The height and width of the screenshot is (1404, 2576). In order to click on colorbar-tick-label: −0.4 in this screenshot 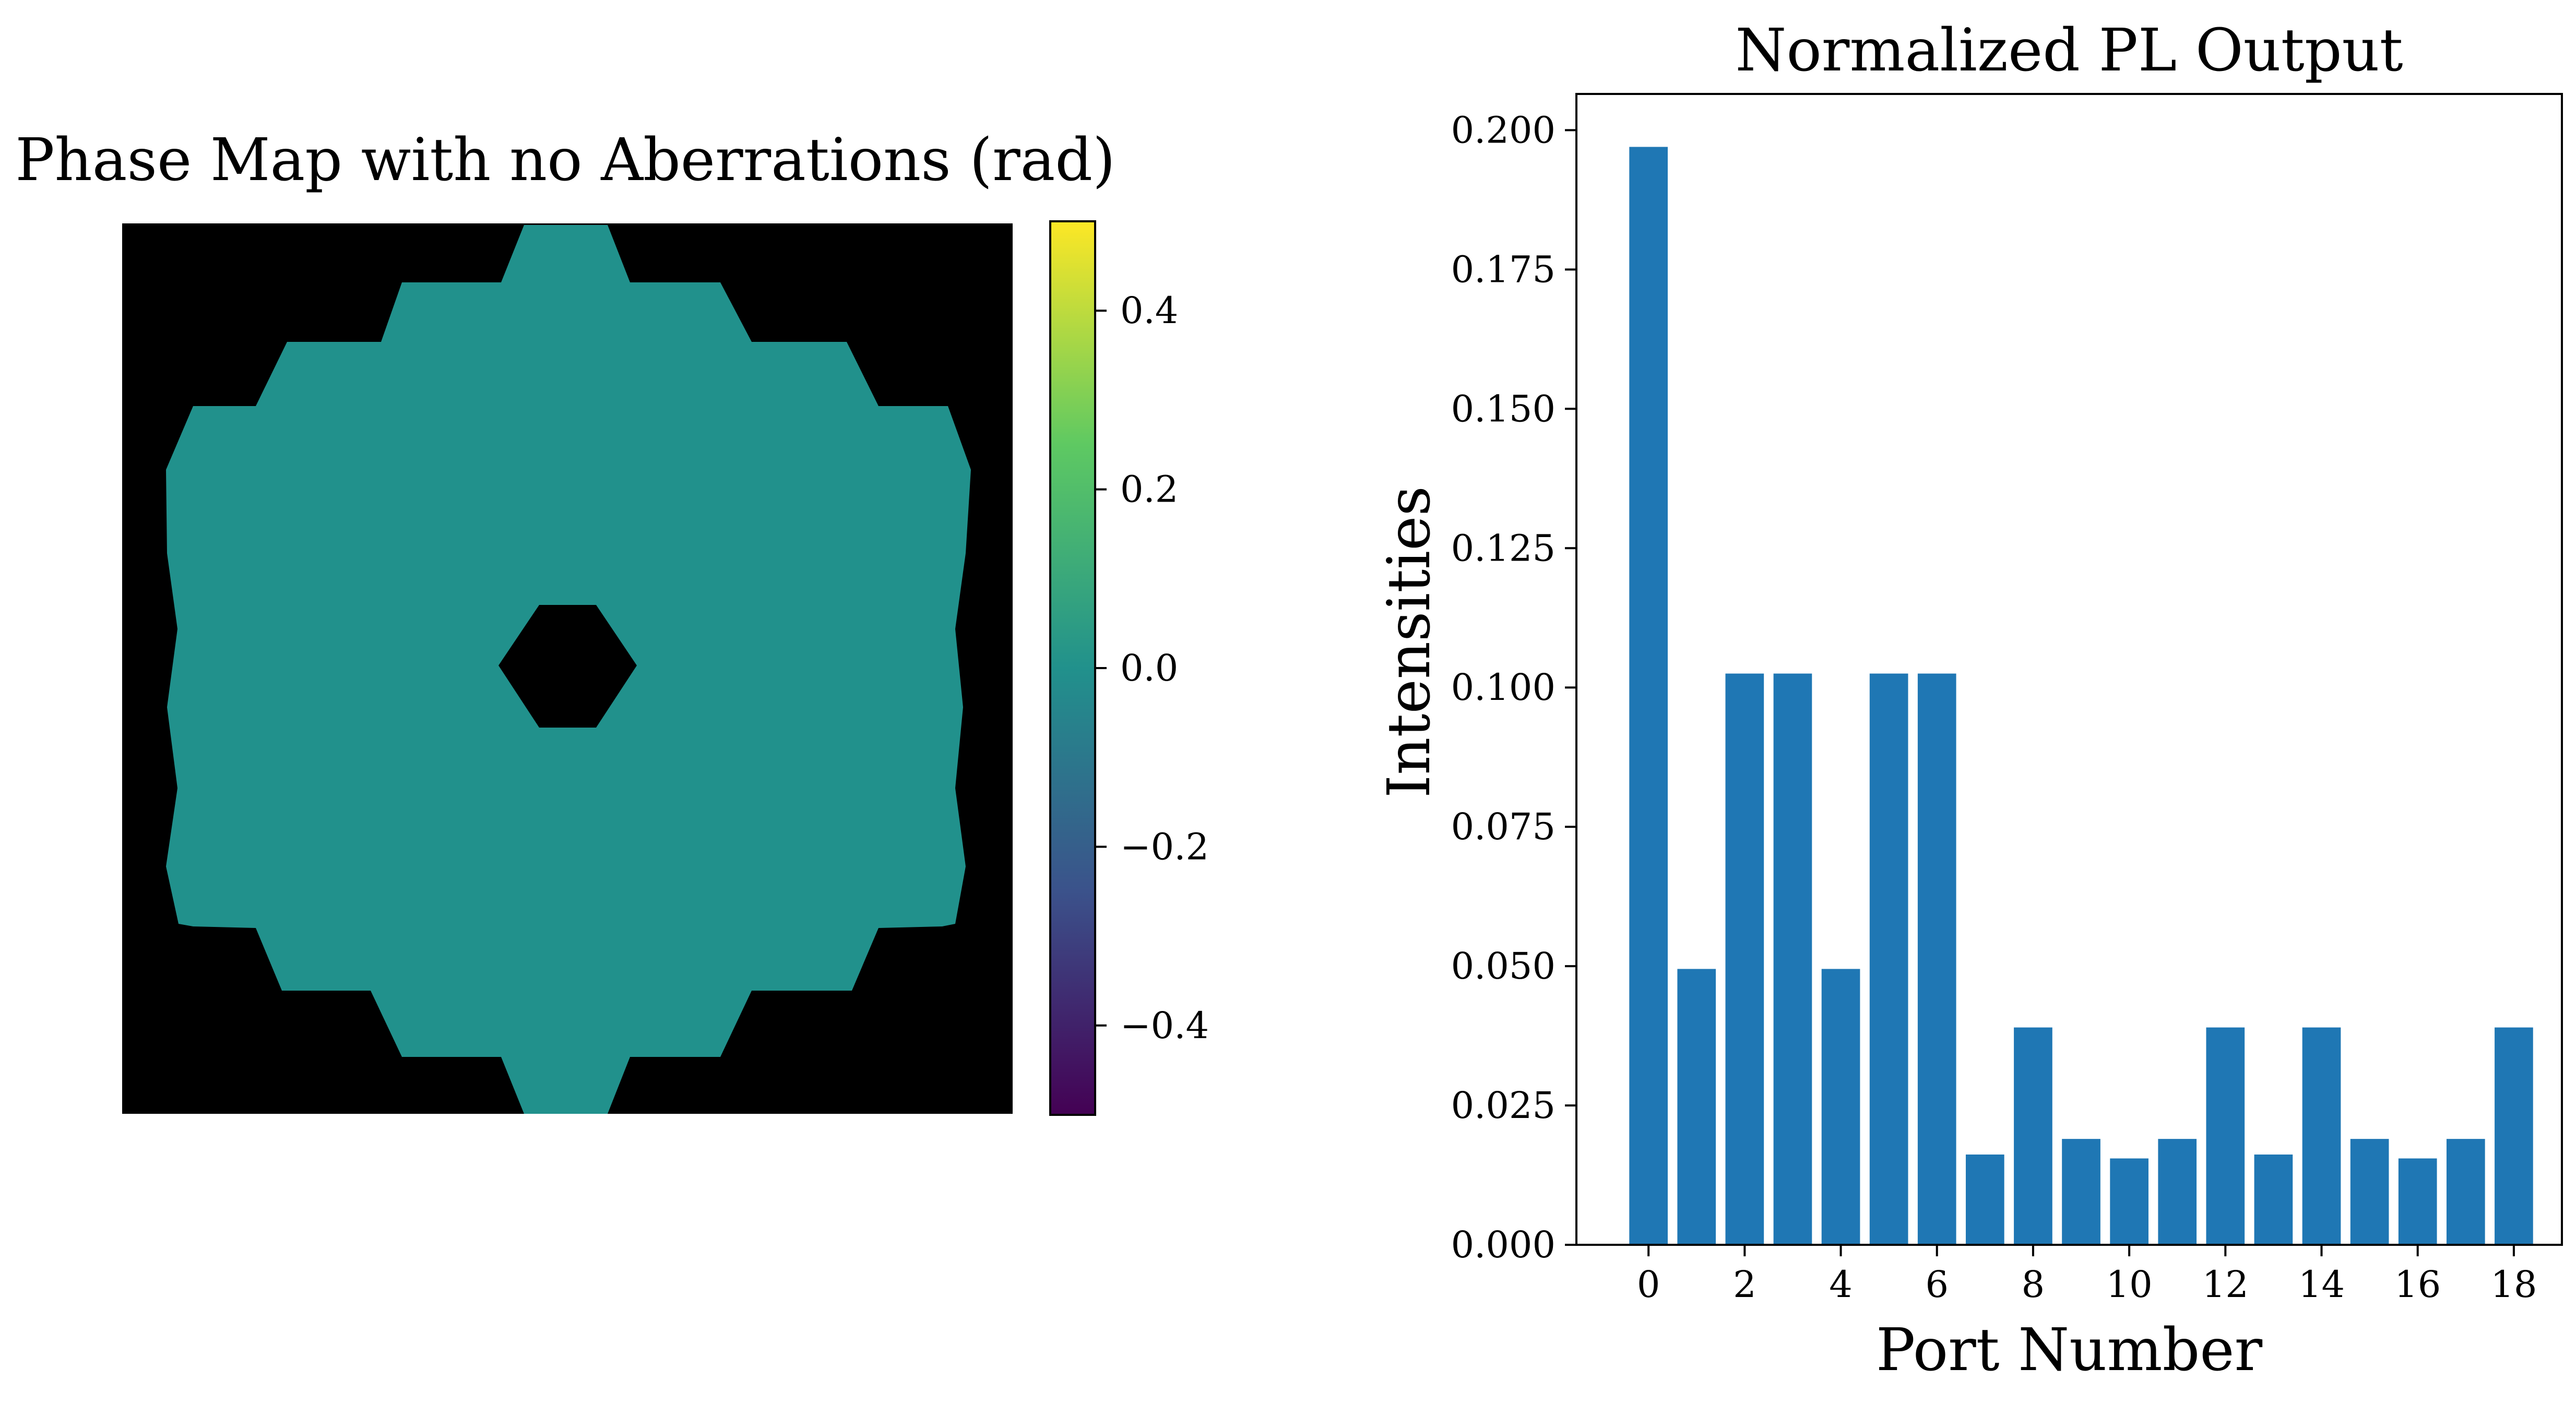, I will do `click(1164, 1025)`.